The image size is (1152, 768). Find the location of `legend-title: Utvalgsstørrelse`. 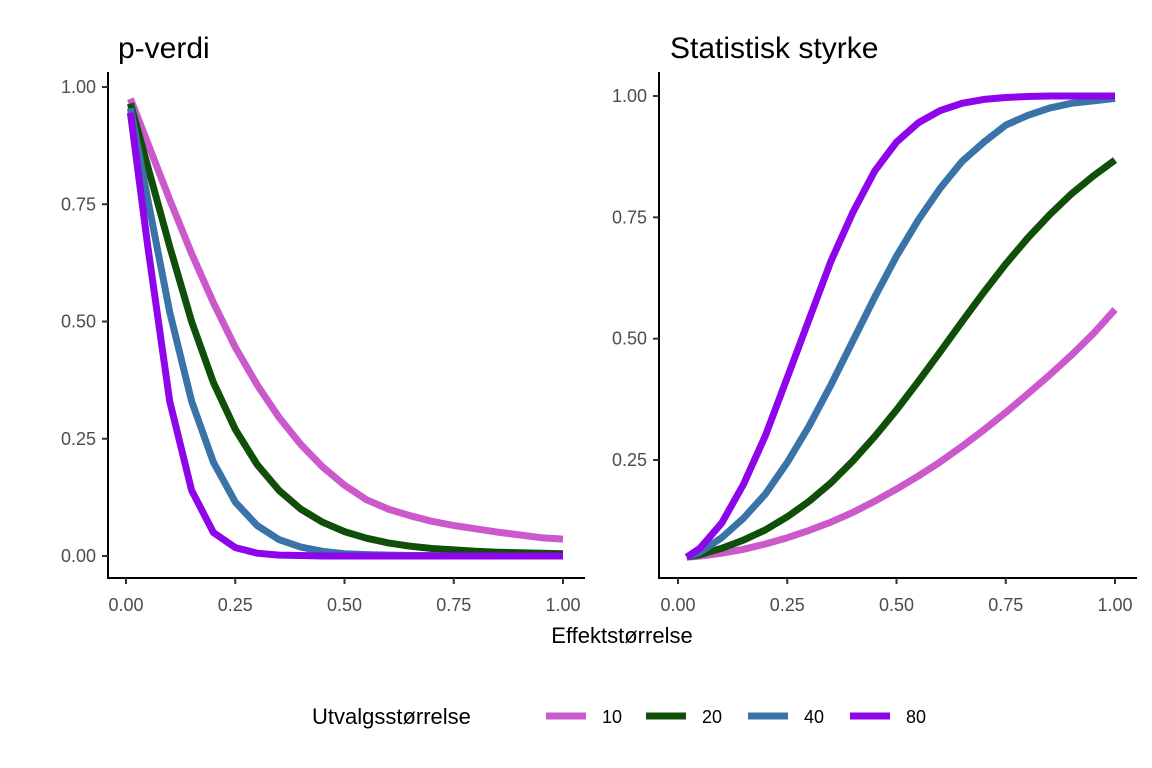

legend-title: Utvalgsstørrelse is located at coordinates (391, 716).